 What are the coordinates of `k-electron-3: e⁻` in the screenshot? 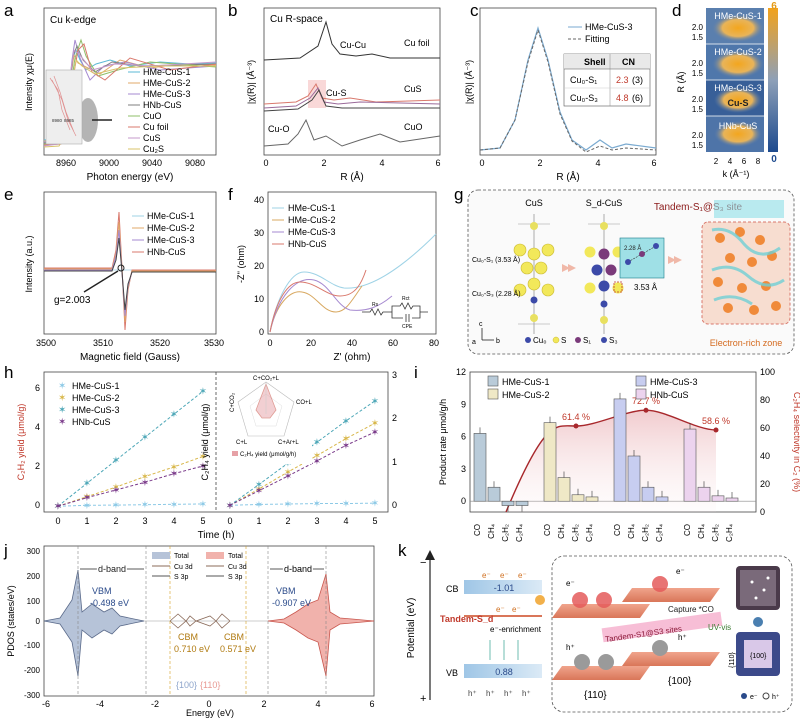 It's located at (522, 575).